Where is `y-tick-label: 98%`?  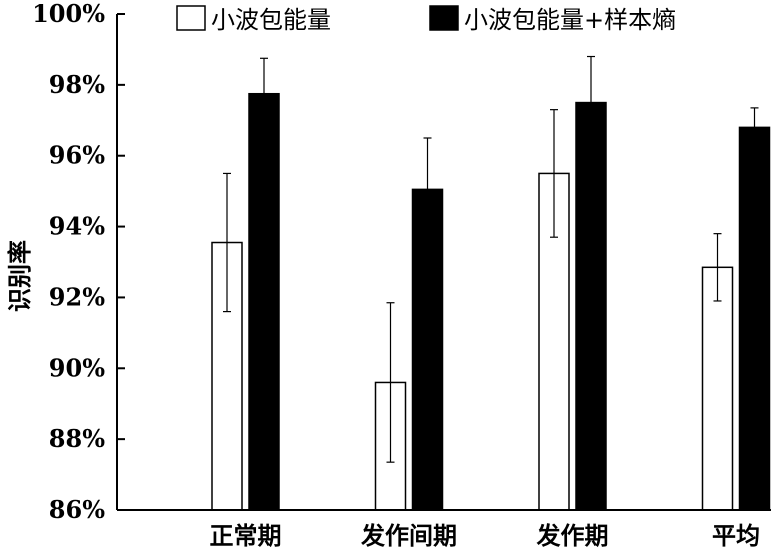
y-tick-label: 98% is located at coordinates (77, 84).